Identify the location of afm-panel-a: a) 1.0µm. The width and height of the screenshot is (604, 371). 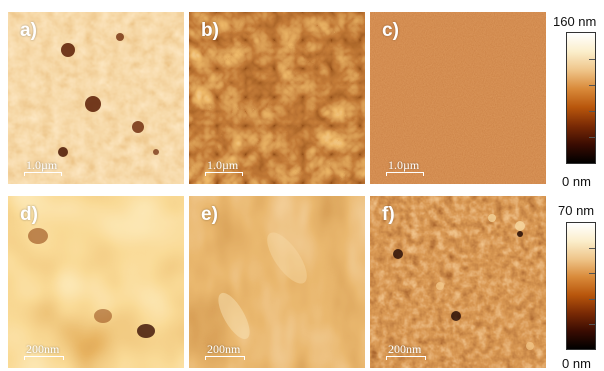
(96, 98).